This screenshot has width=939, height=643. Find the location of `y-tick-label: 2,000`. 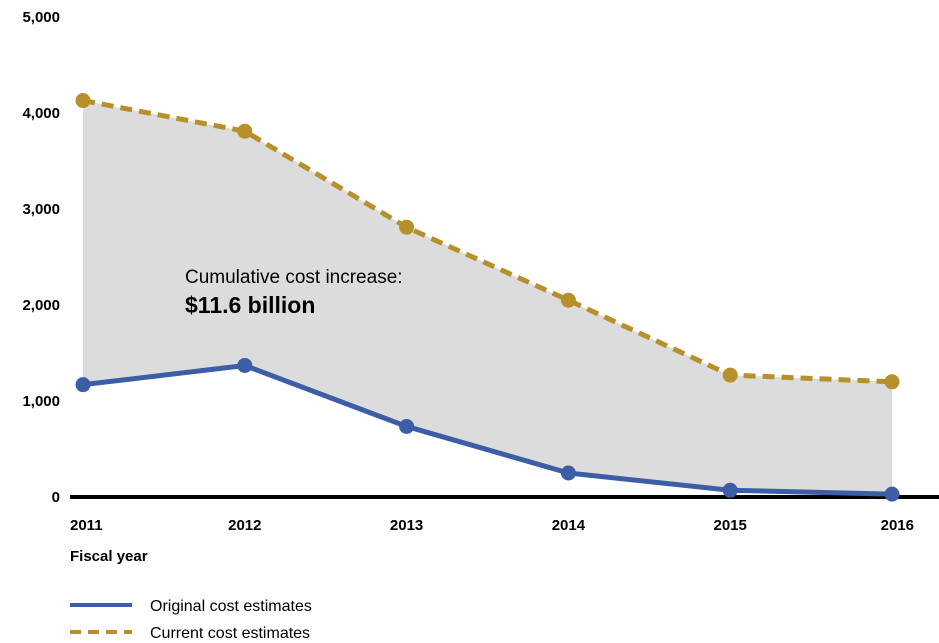

y-tick-label: 2,000 is located at coordinates (41, 305).